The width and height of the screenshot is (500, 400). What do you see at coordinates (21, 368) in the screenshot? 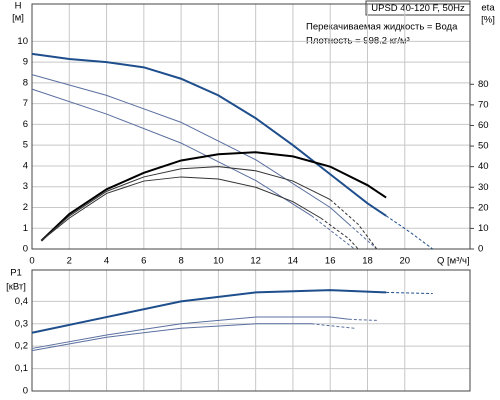
I see `y-tick-label: 0,1` at bounding box center [21, 368].